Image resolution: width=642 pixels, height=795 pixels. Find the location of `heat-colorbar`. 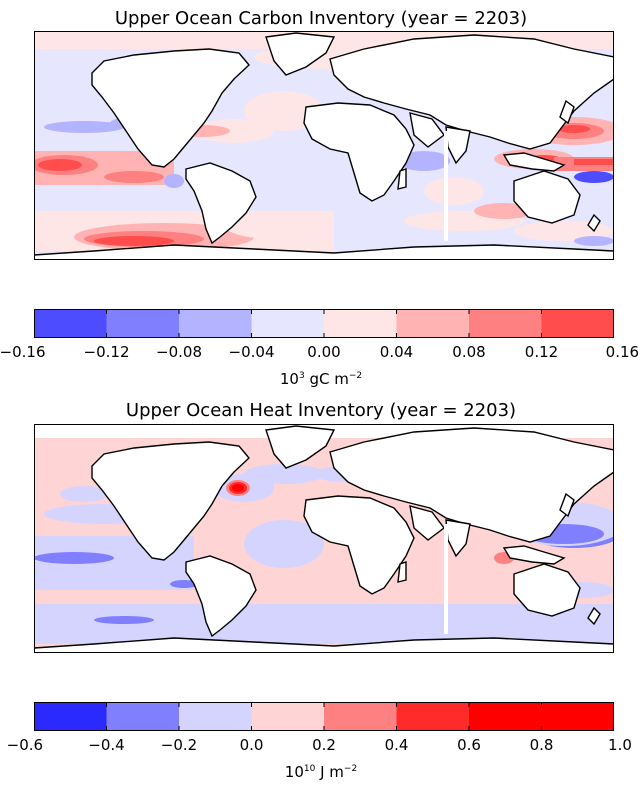

heat-colorbar is located at coordinates (324, 716).